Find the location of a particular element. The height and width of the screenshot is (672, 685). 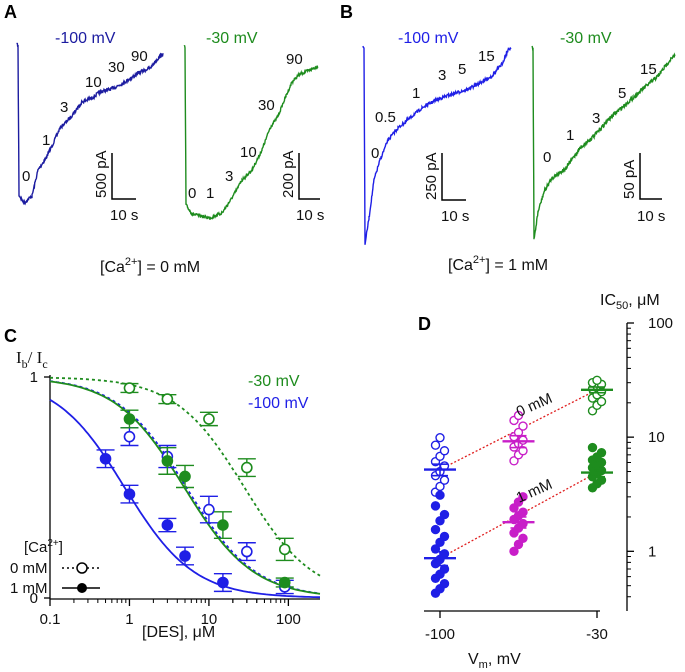

trace-a2-conc-3: 10 is located at coordinates (248, 152).